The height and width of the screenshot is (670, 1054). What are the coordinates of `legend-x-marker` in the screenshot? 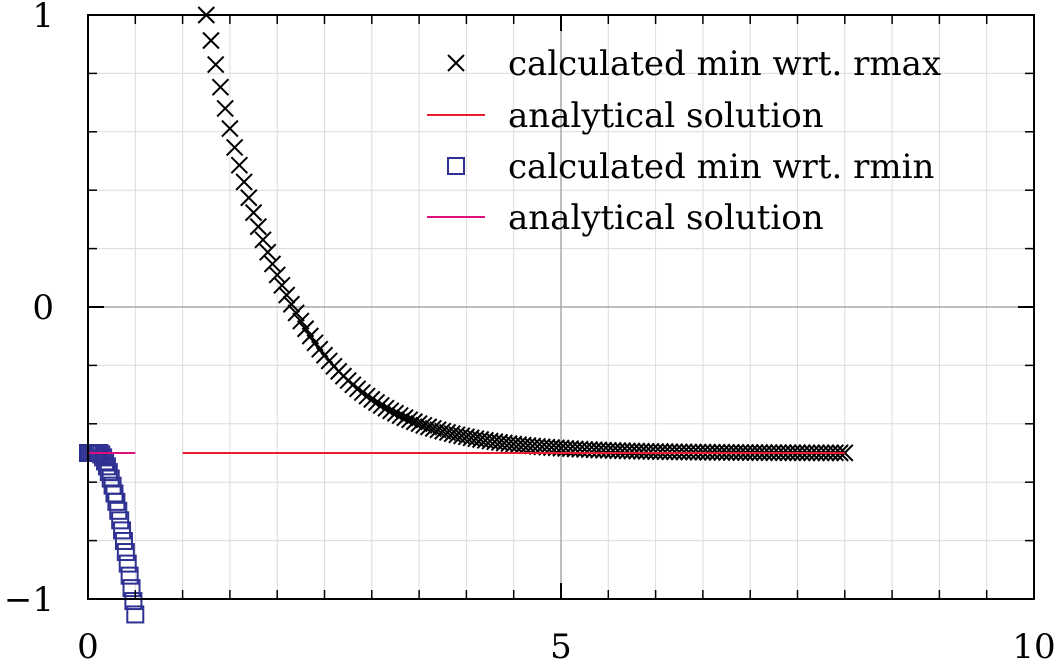 It's located at (456, 63).